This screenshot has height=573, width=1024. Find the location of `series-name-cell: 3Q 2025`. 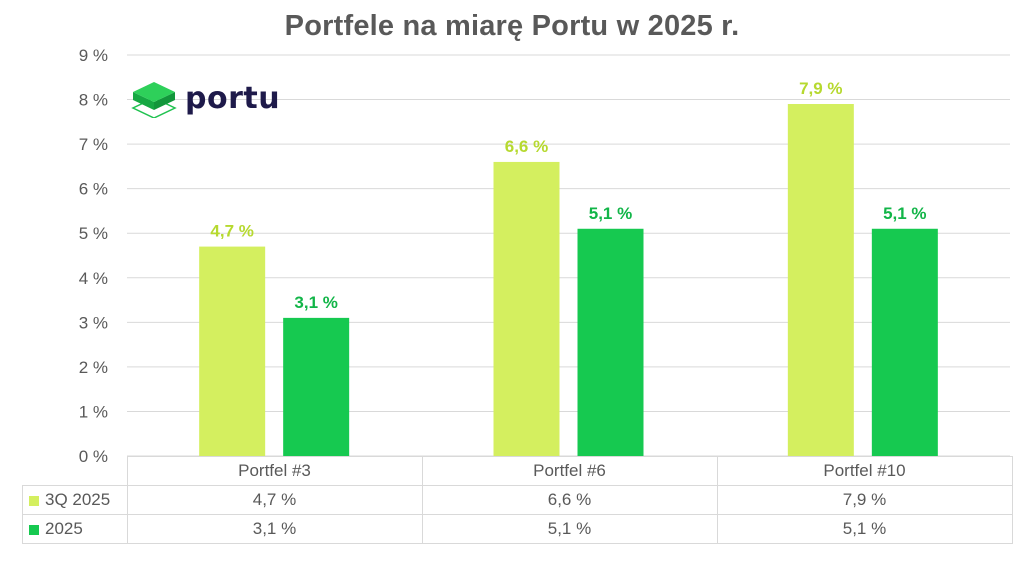

series-name-cell: 3Q 2025 is located at coordinates (75, 500).